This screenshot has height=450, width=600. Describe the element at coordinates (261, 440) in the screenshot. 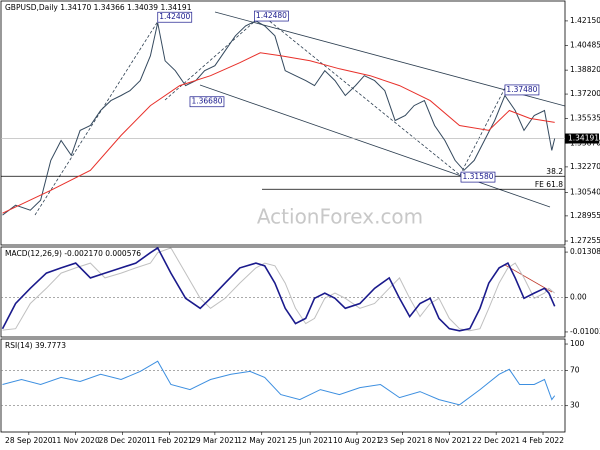

I see `x-tick-label: 12 May 2021` at that location.